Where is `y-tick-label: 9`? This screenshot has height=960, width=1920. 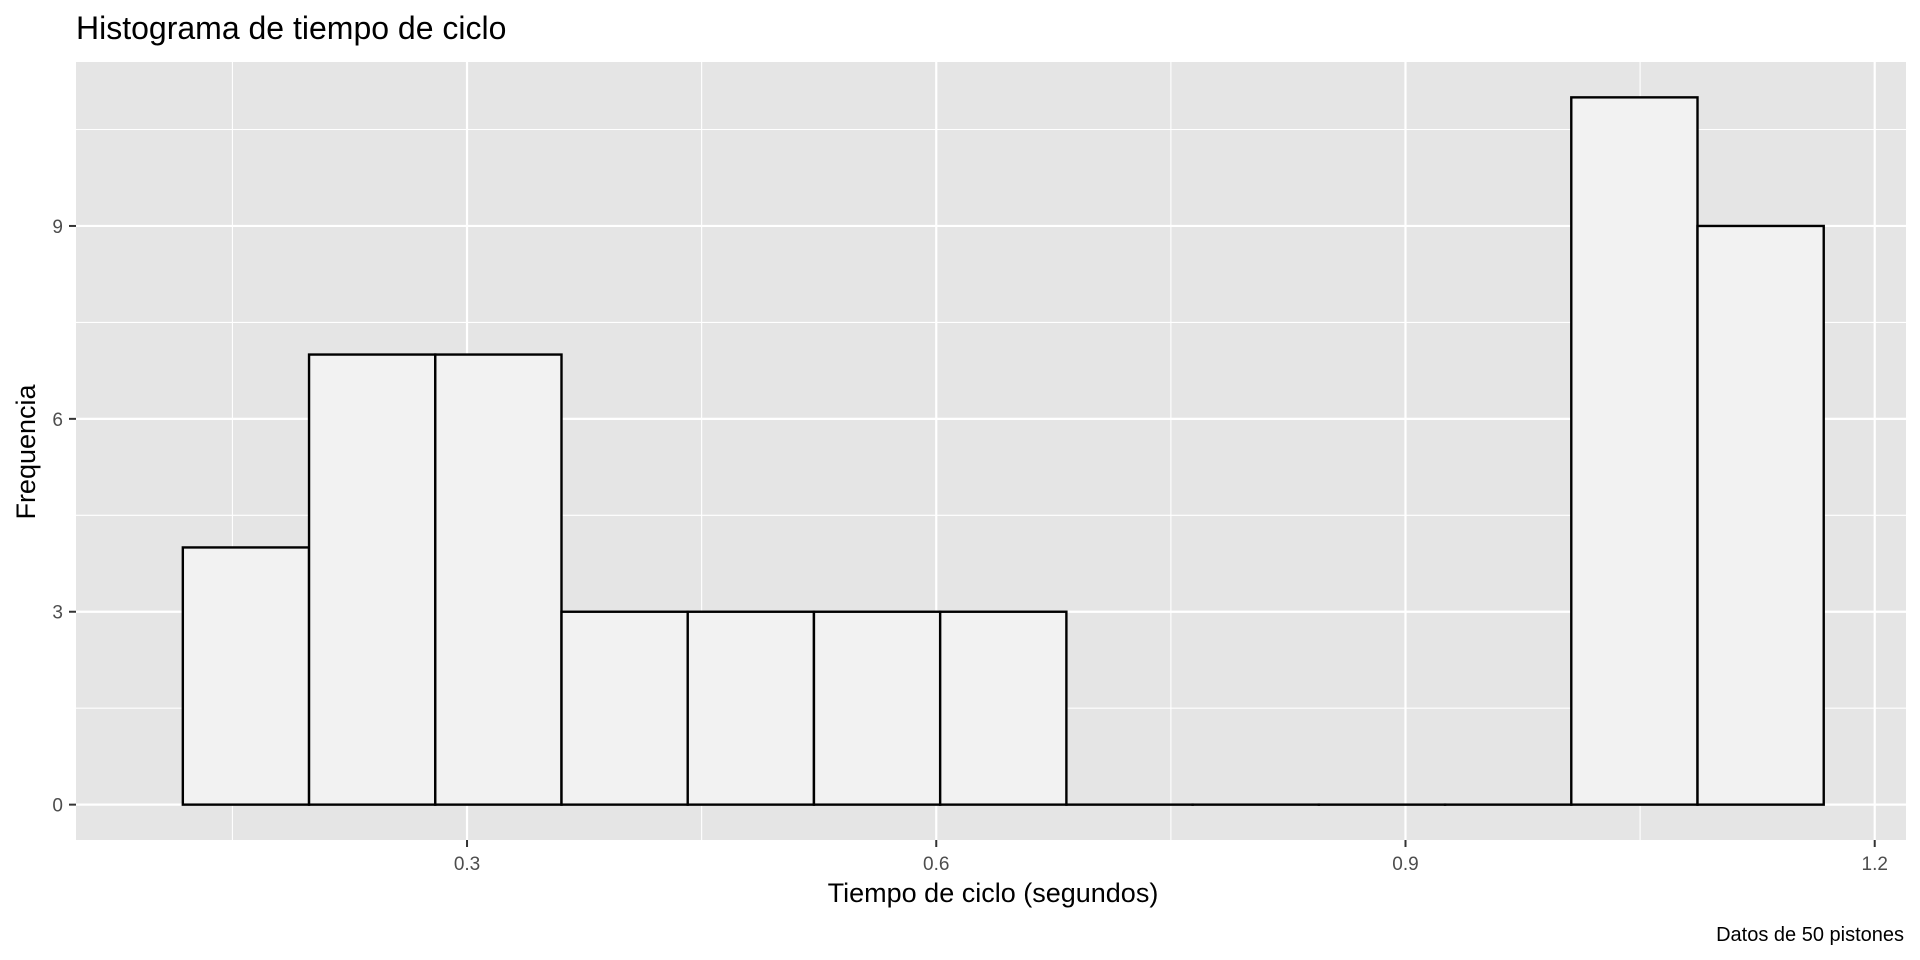 y-tick-label: 9 is located at coordinates (57, 227).